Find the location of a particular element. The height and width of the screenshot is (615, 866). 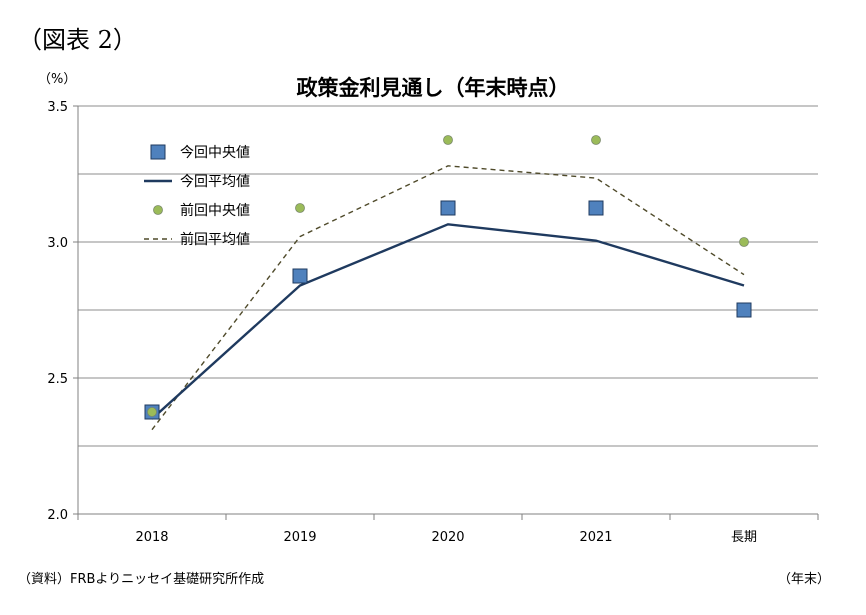

y-tick-label: 2.5 is located at coordinates (57, 379).